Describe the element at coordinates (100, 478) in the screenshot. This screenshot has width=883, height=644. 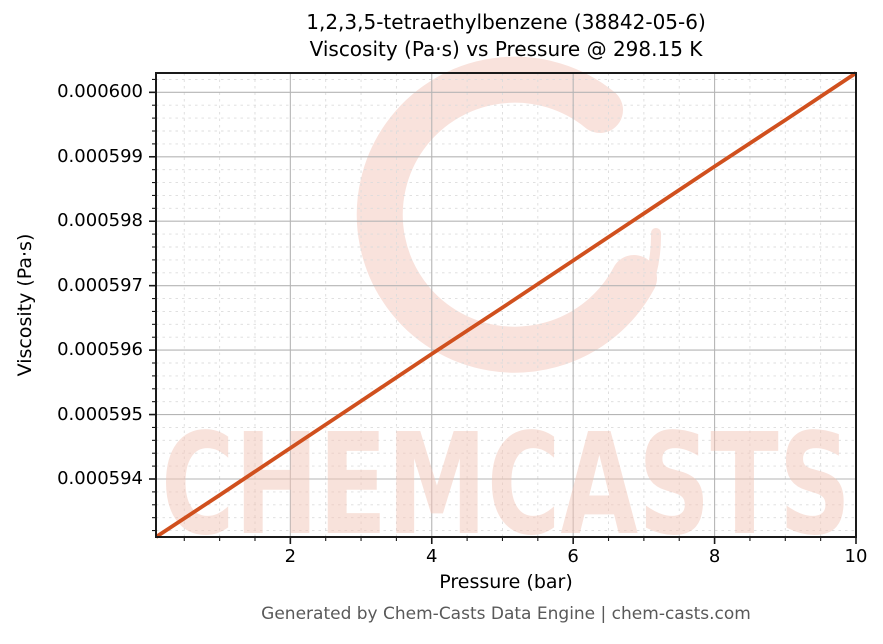
I see `y-tick-label: 0.000594` at that location.